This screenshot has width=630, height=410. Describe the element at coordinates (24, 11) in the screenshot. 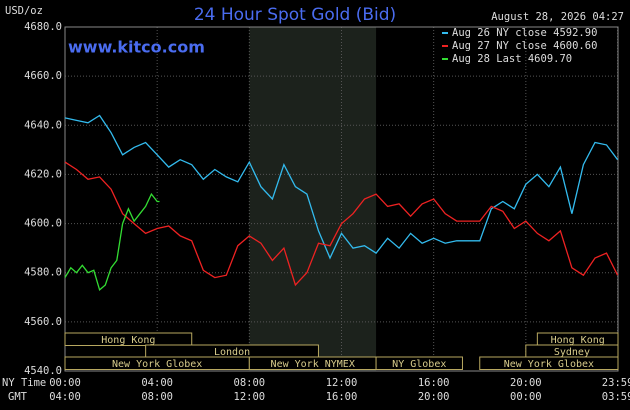

I see `y-axis-label: USD/oz` at that location.